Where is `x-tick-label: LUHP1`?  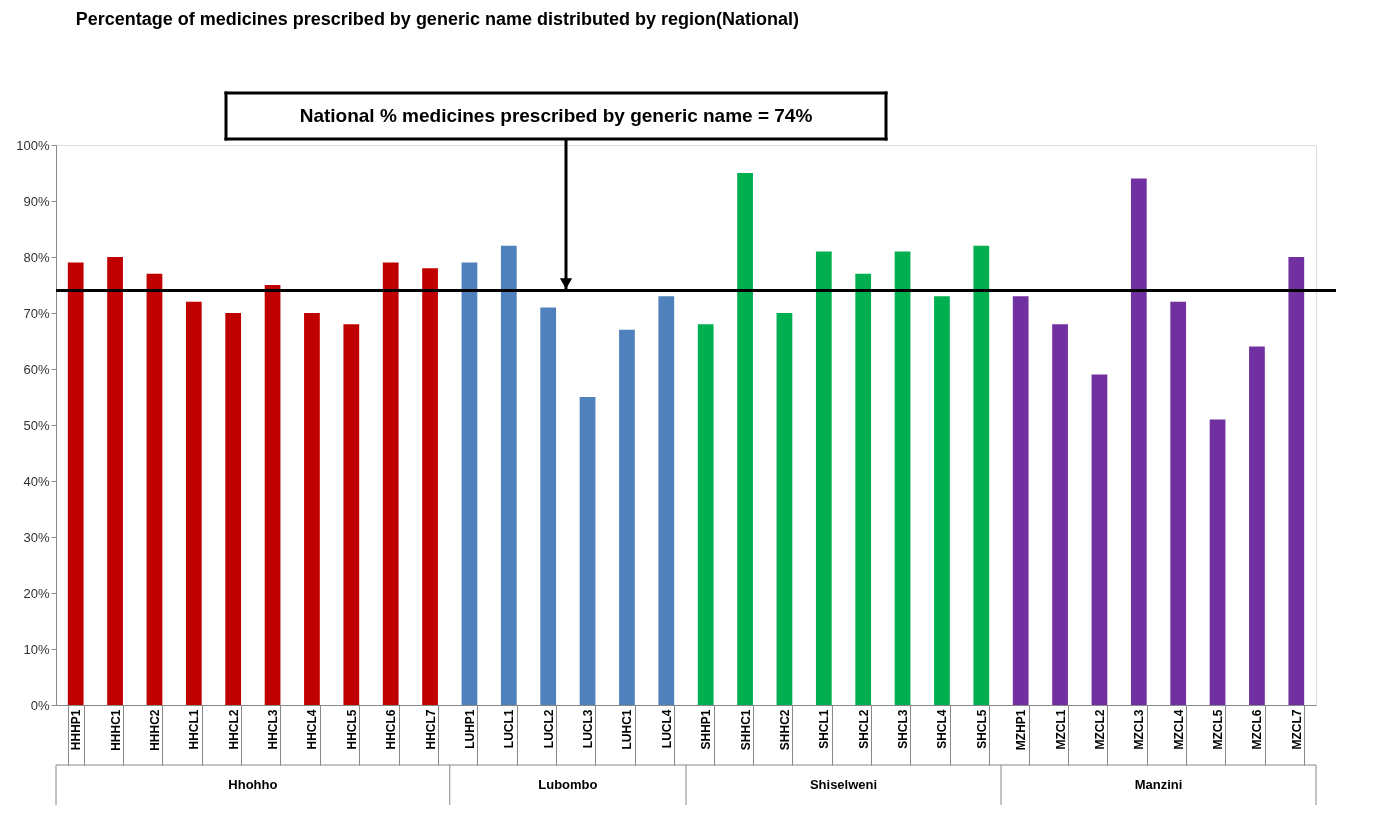
x-tick-label: LUHP1 is located at coordinates (469, 729).